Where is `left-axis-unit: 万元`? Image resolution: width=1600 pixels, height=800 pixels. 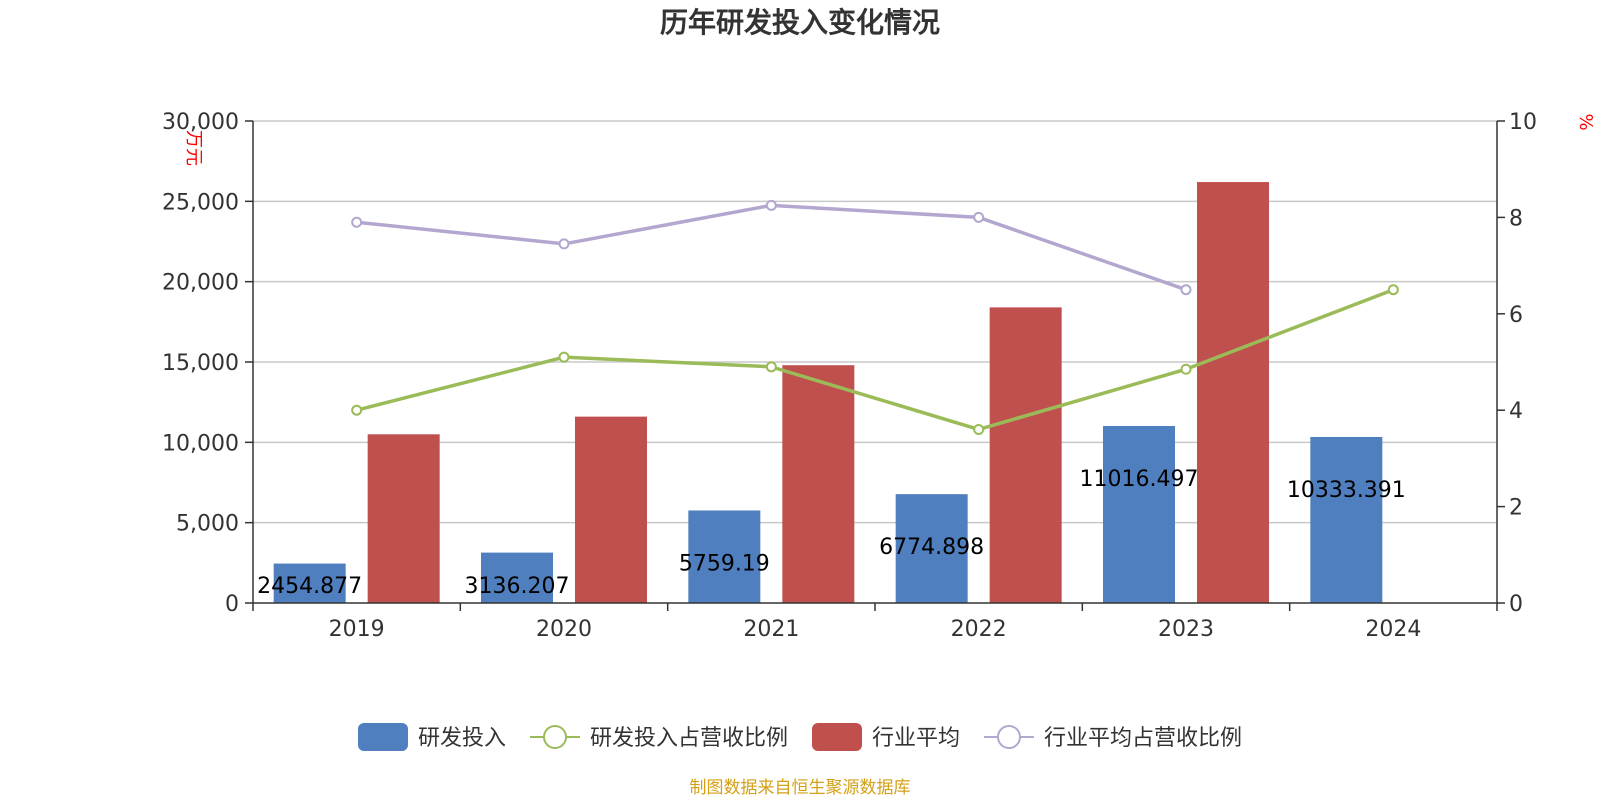
left-axis-unit: 万元 is located at coordinates (193, 148).